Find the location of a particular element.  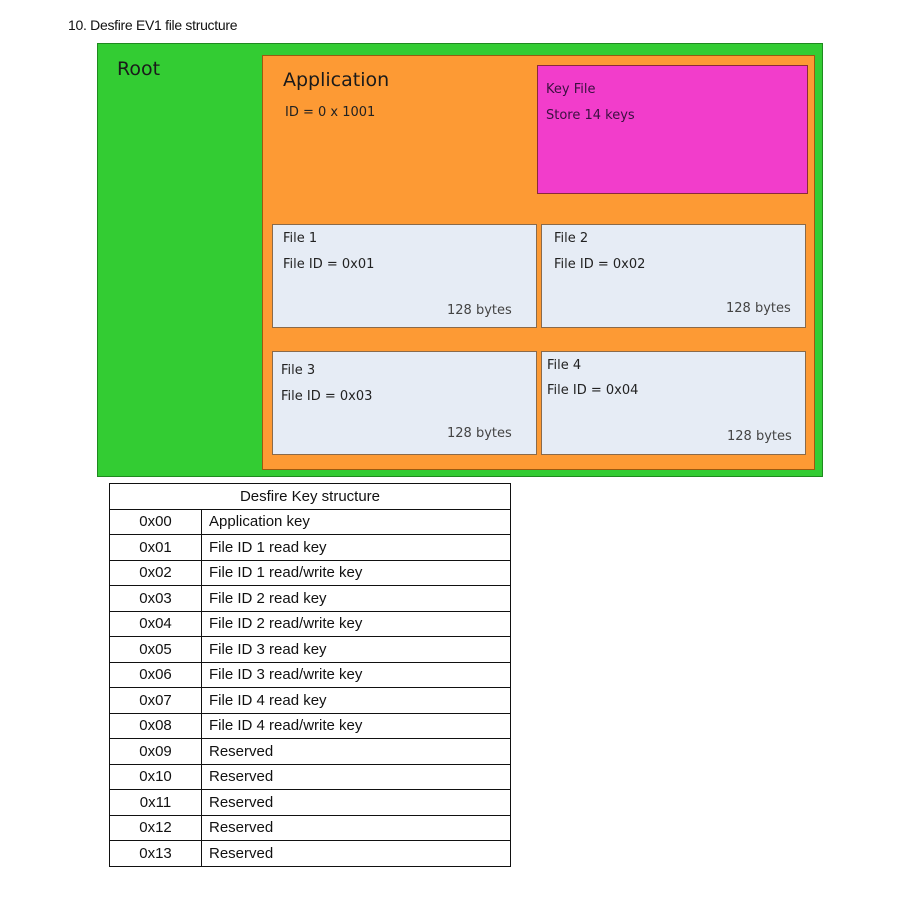

table-row: 0x07 File ID 4 read key is located at coordinates (310, 700).